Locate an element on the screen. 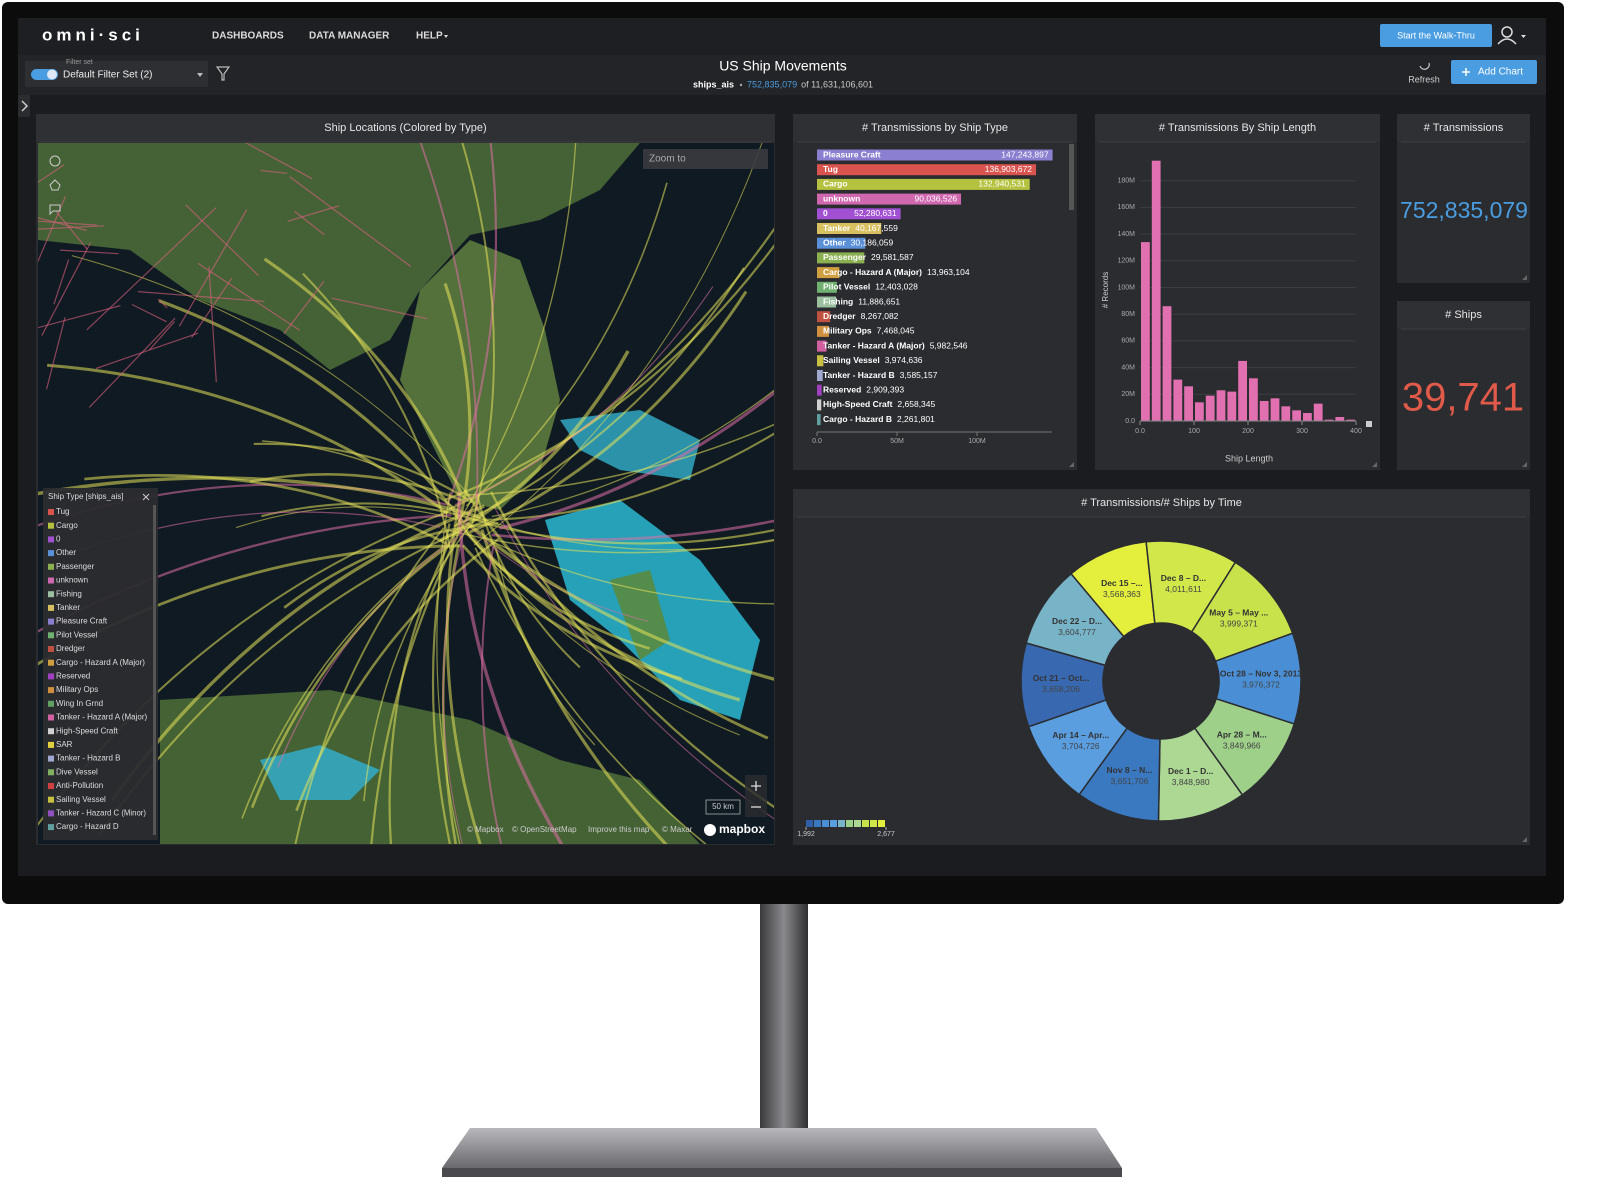 The height and width of the screenshot is (1204, 1600). zoom-to-placeholder: Zoom to is located at coordinates (667, 159).